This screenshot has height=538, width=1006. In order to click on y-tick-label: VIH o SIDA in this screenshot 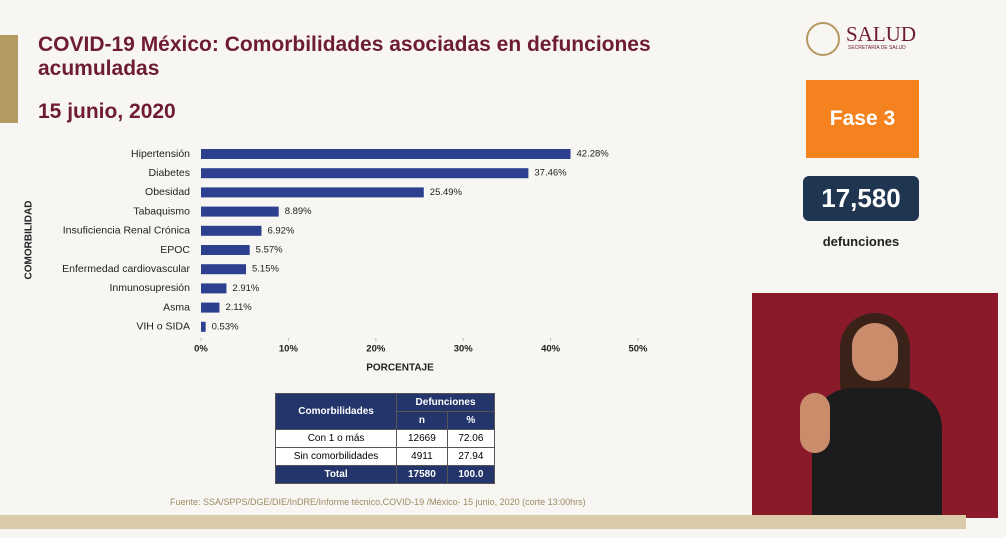, I will do `click(163, 327)`.